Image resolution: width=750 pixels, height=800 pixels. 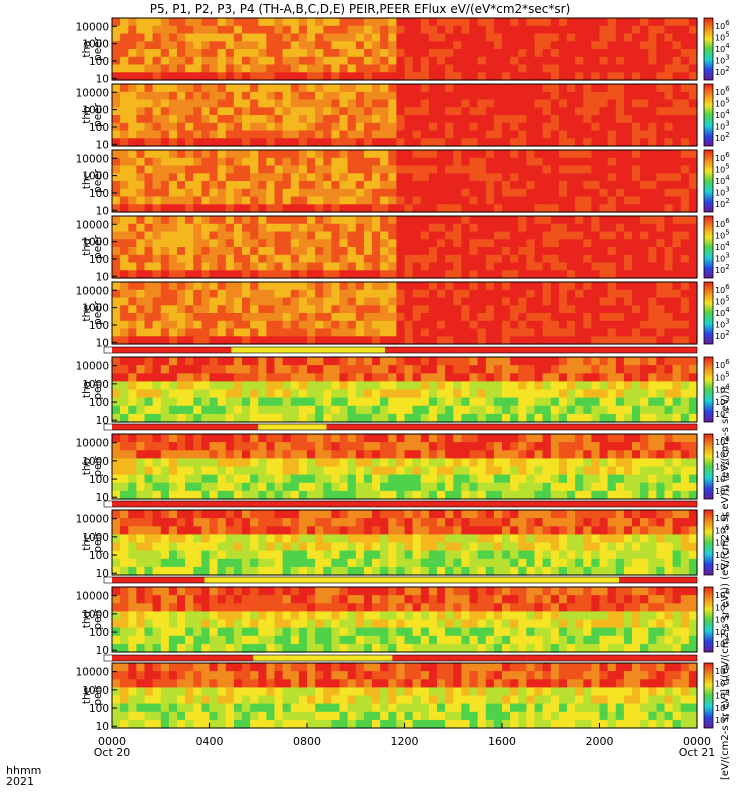 What do you see at coordinates (98, 389) in the screenshot?
I see `panel-label-bottom: peir` at bounding box center [98, 389].